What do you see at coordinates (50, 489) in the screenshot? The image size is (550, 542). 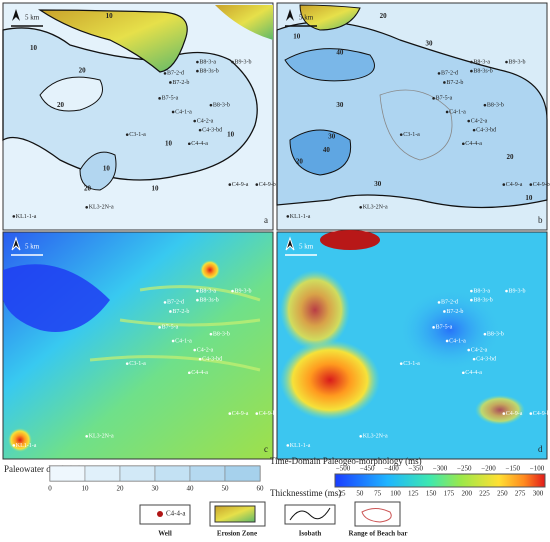 I see `depth-tick: 0` at bounding box center [50, 489].